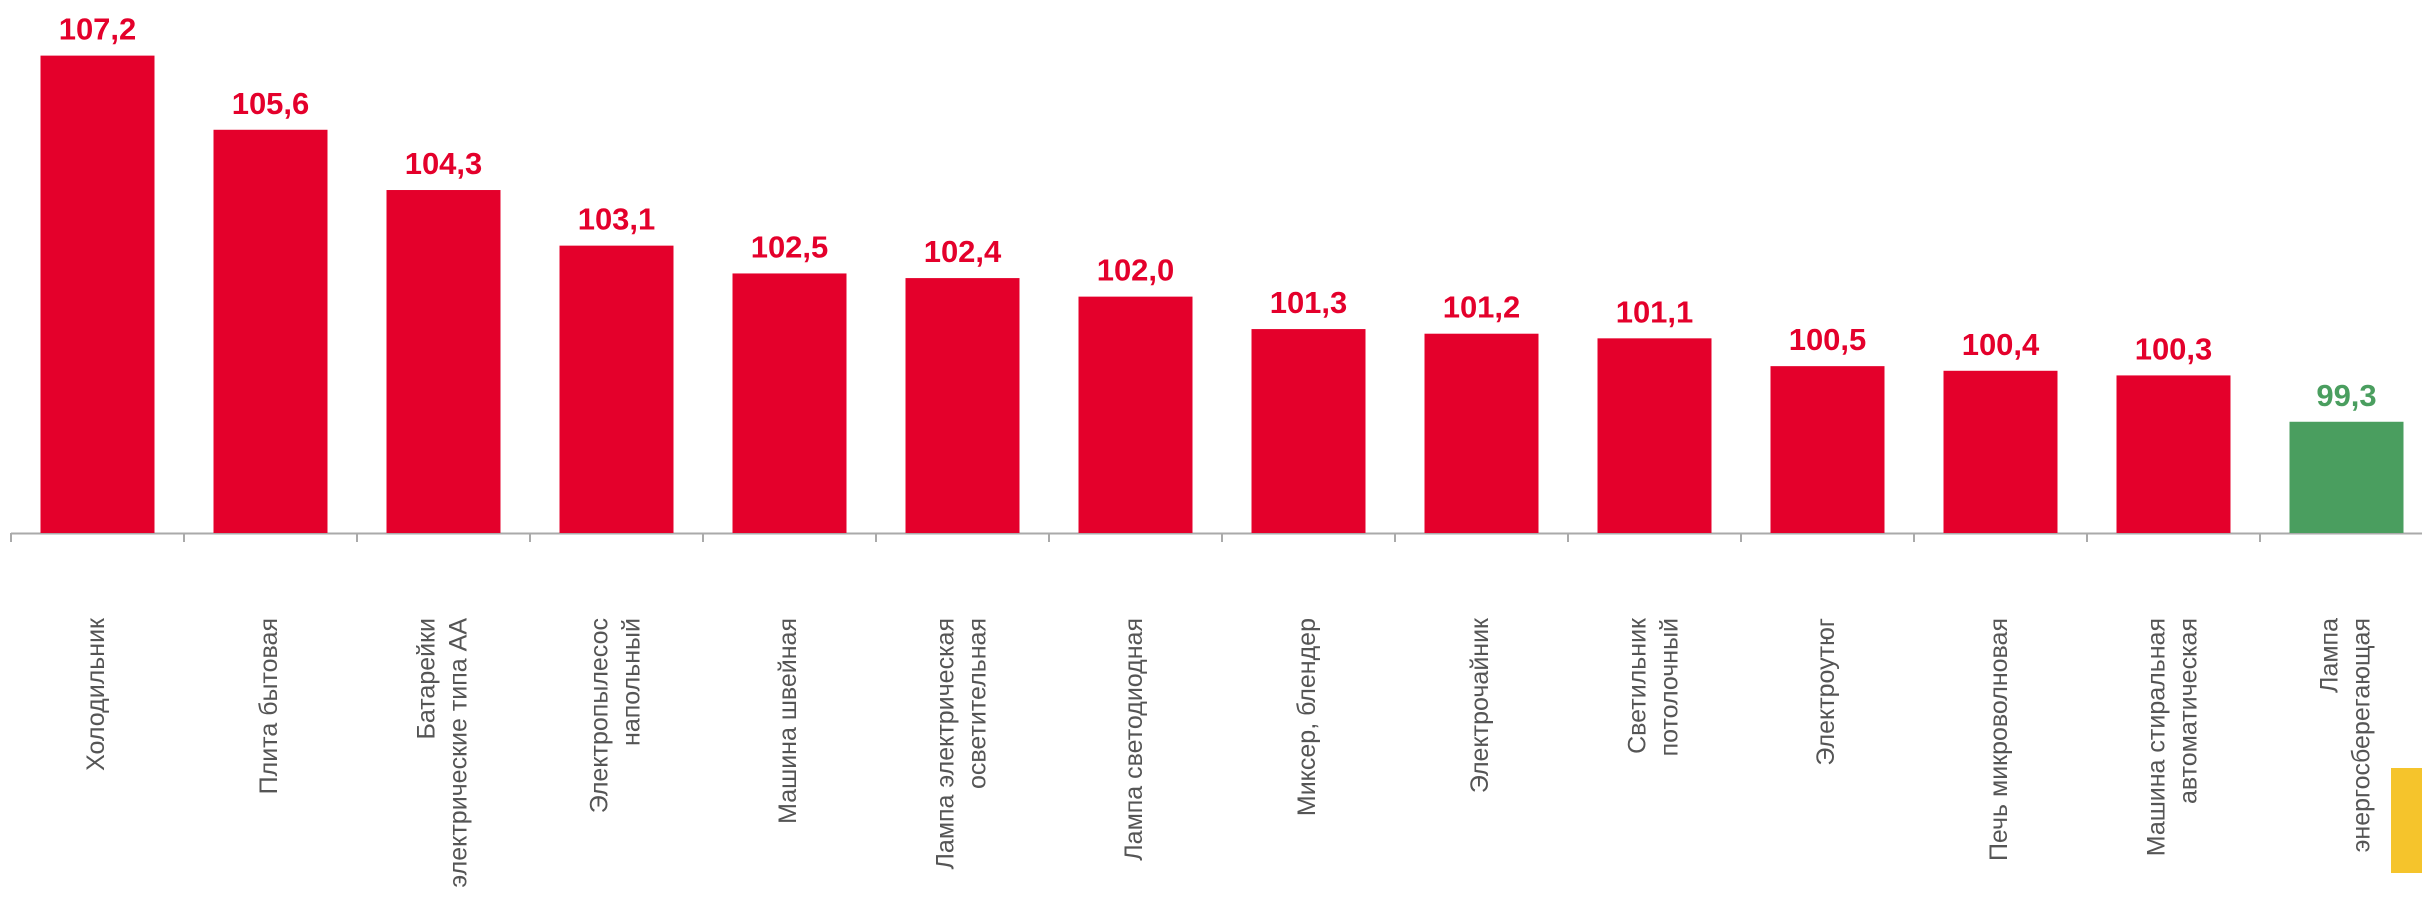 This screenshot has width=2422, height=909. What do you see at coordinates (2346, 395) in the screenshot?
I see `value-label: 99,3` at bounding box center [2346, 395].